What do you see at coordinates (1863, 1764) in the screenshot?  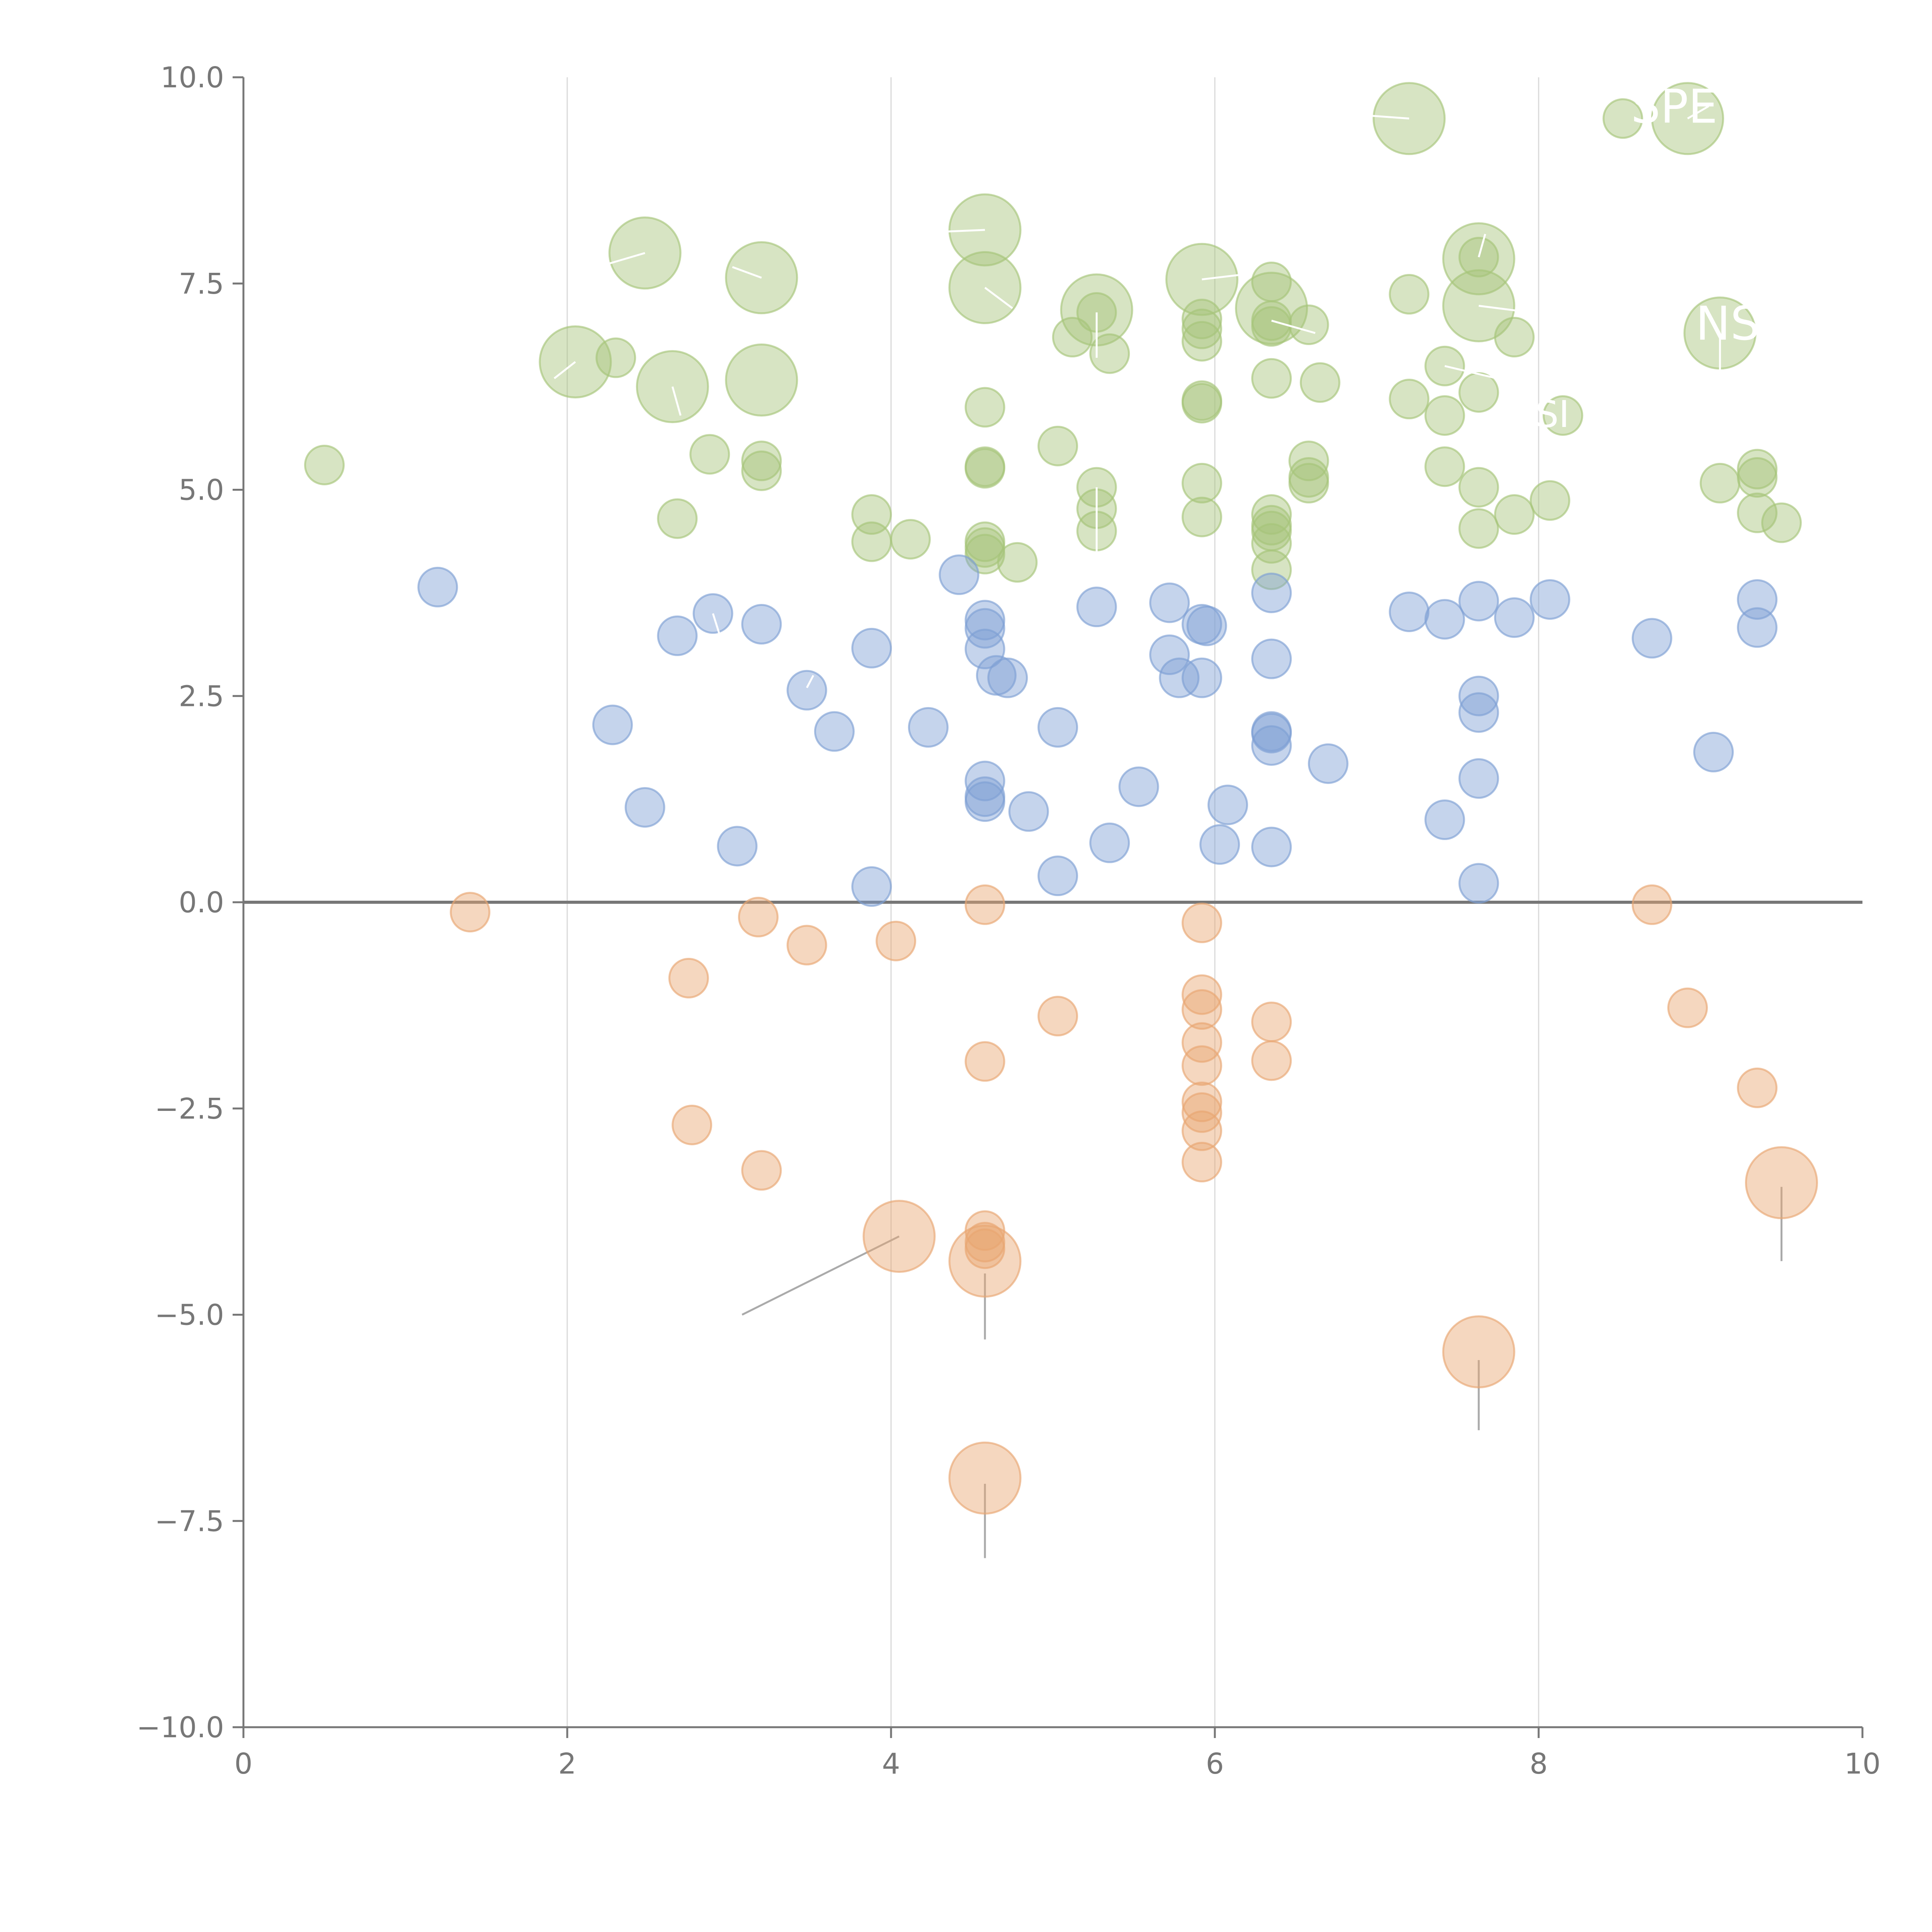 I see `x-tick-label: 10` at bounding box center [1863, 1764].